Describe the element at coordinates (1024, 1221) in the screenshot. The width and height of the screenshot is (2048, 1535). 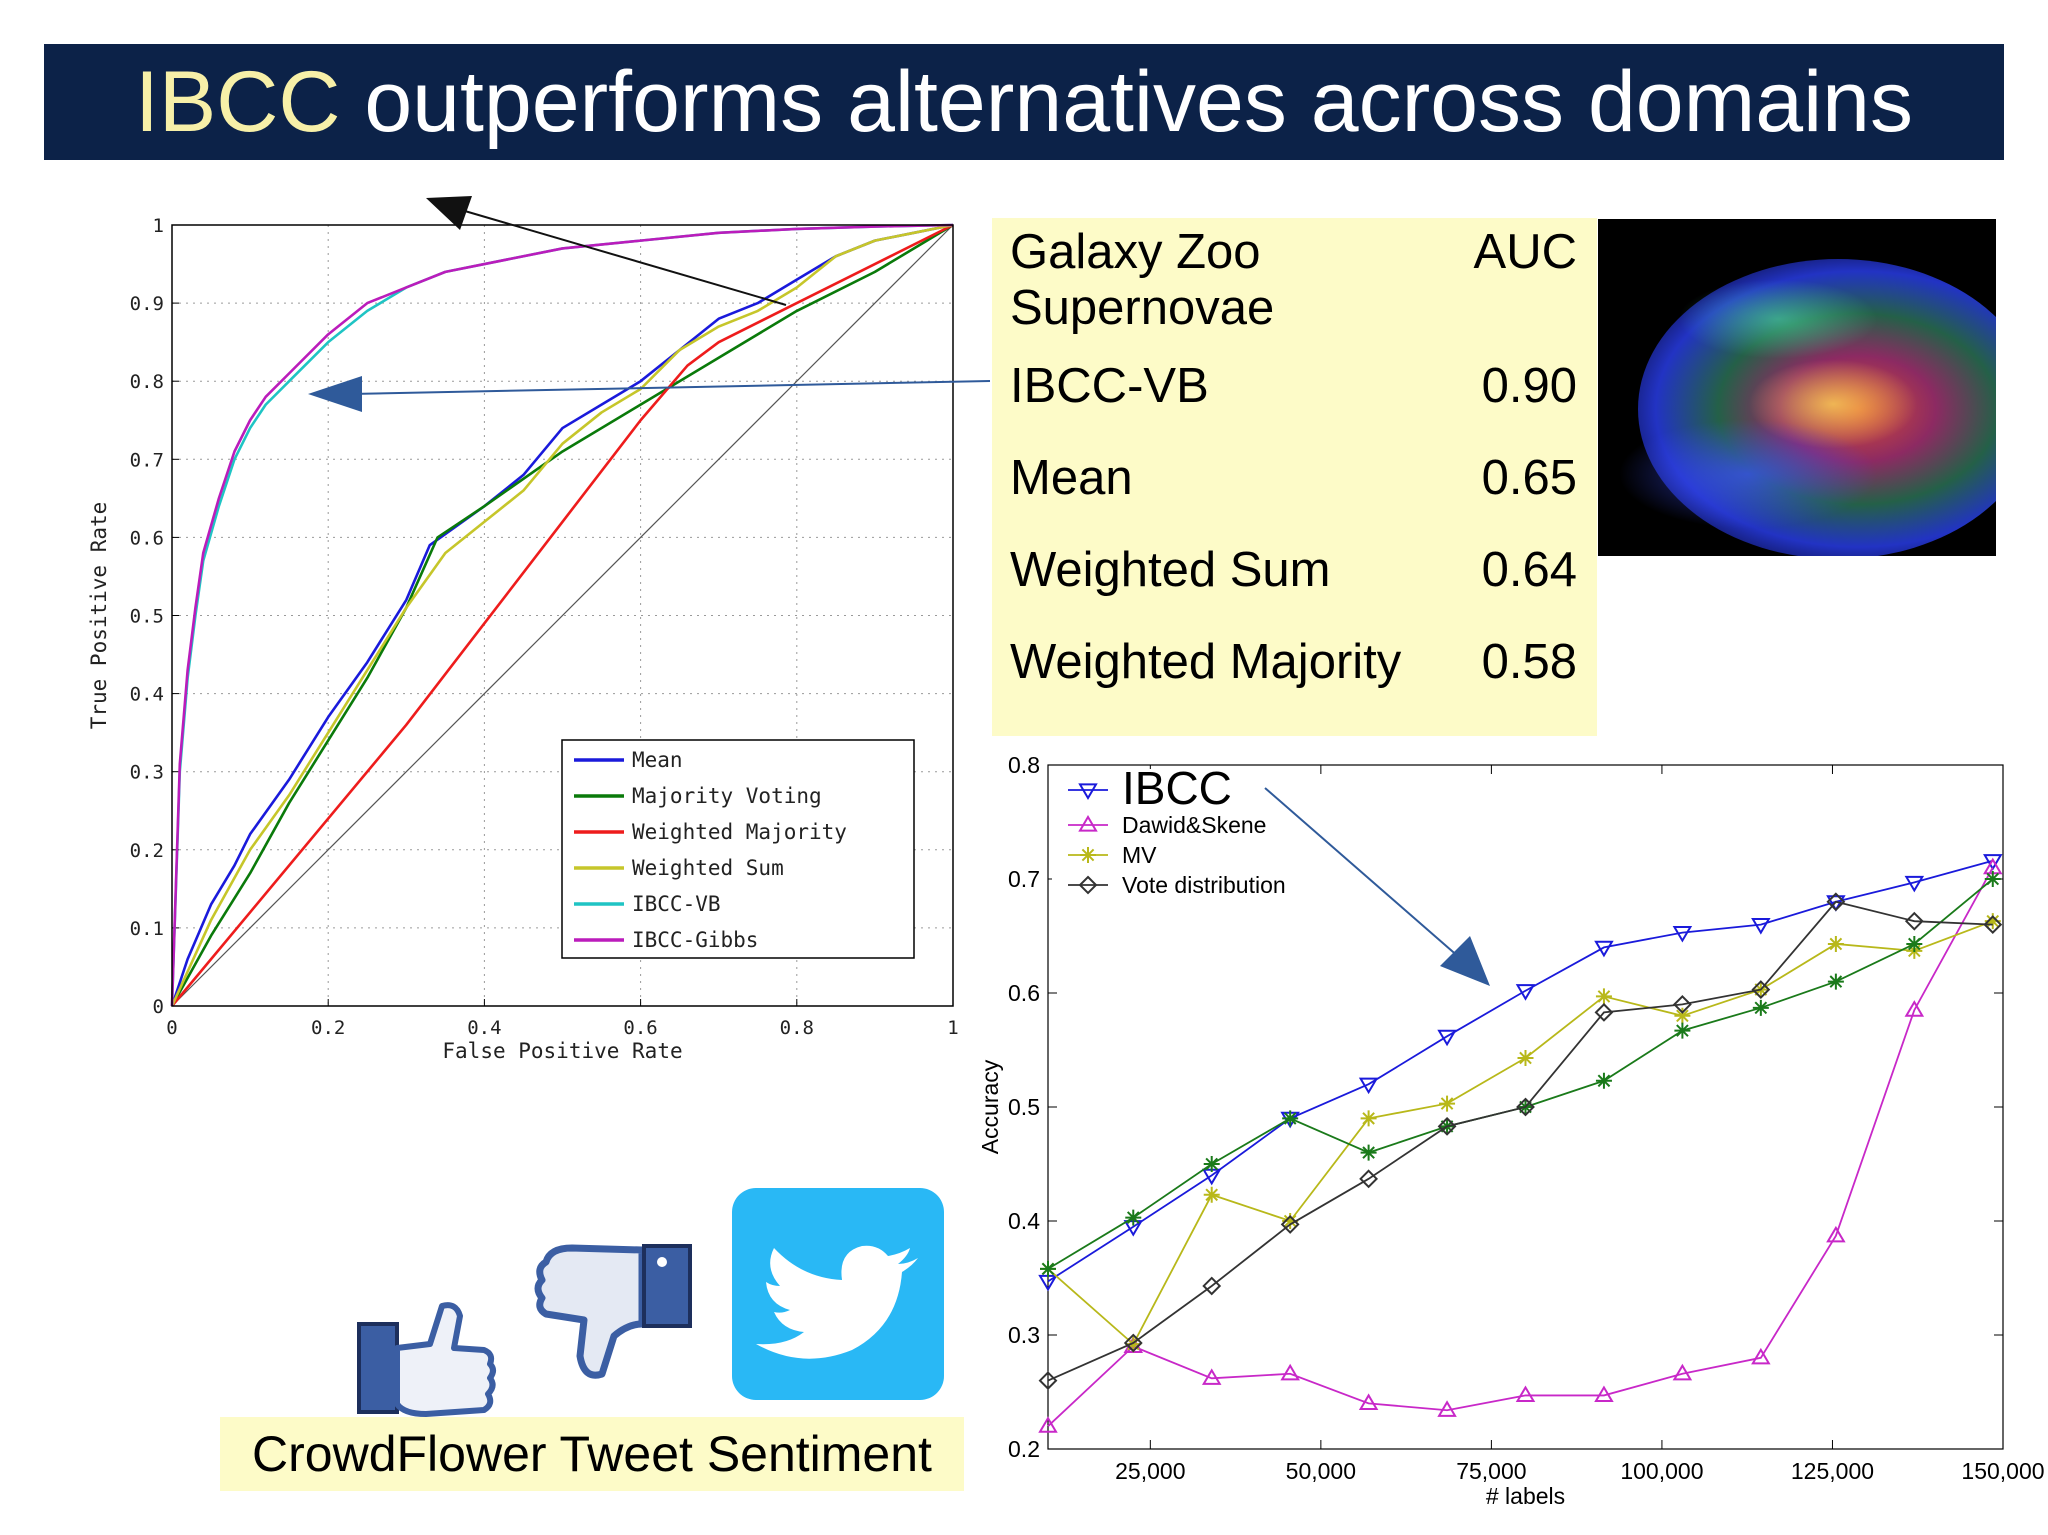
I see `y-tick-label: 0.4` at that location.